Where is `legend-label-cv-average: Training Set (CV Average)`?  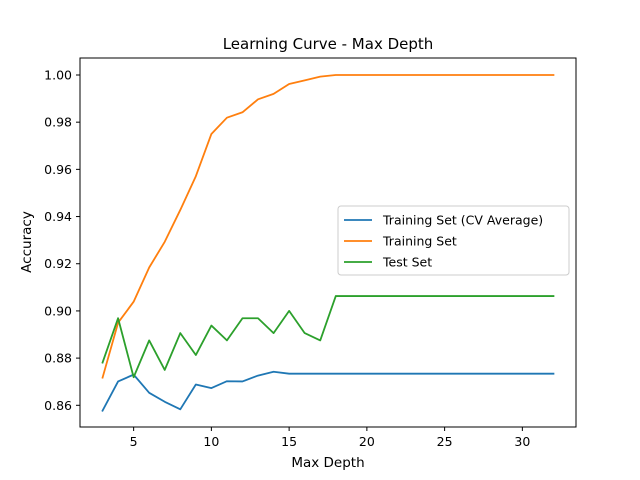 legend-label-cv-average: Training Set (CV Average) is located at coordinates (462, 220).